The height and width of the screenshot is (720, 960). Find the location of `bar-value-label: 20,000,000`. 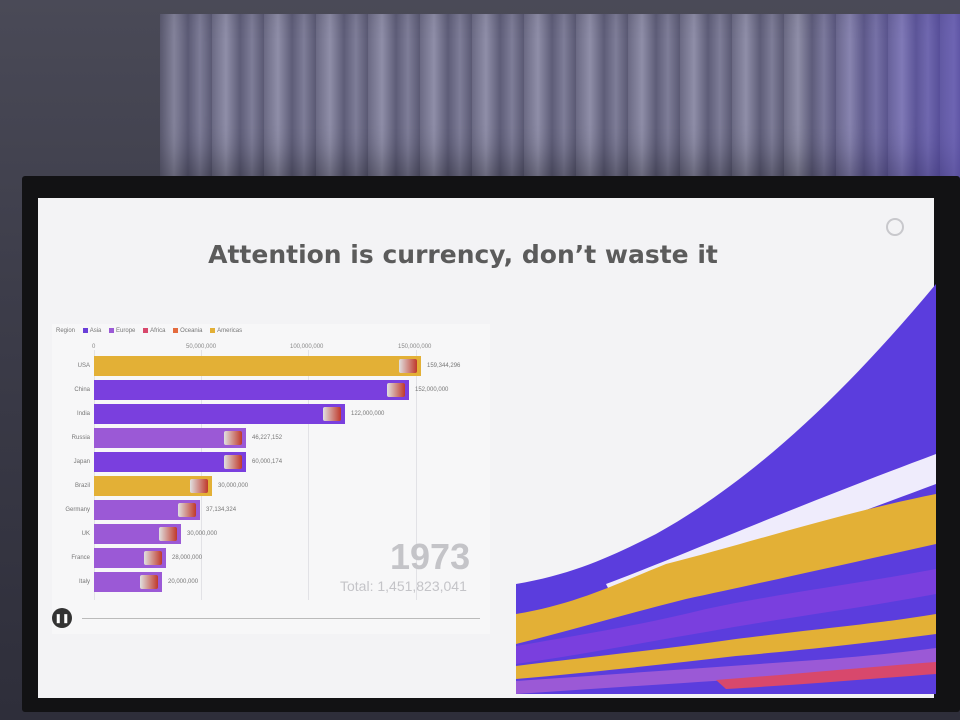

bar-value-label: 20,000,000 is located at coordinates (183, 582).